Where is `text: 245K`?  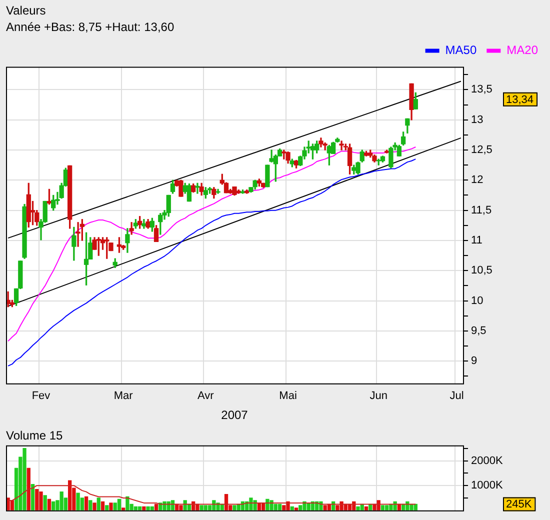
text: 245K is located at coordinates (519, 504).